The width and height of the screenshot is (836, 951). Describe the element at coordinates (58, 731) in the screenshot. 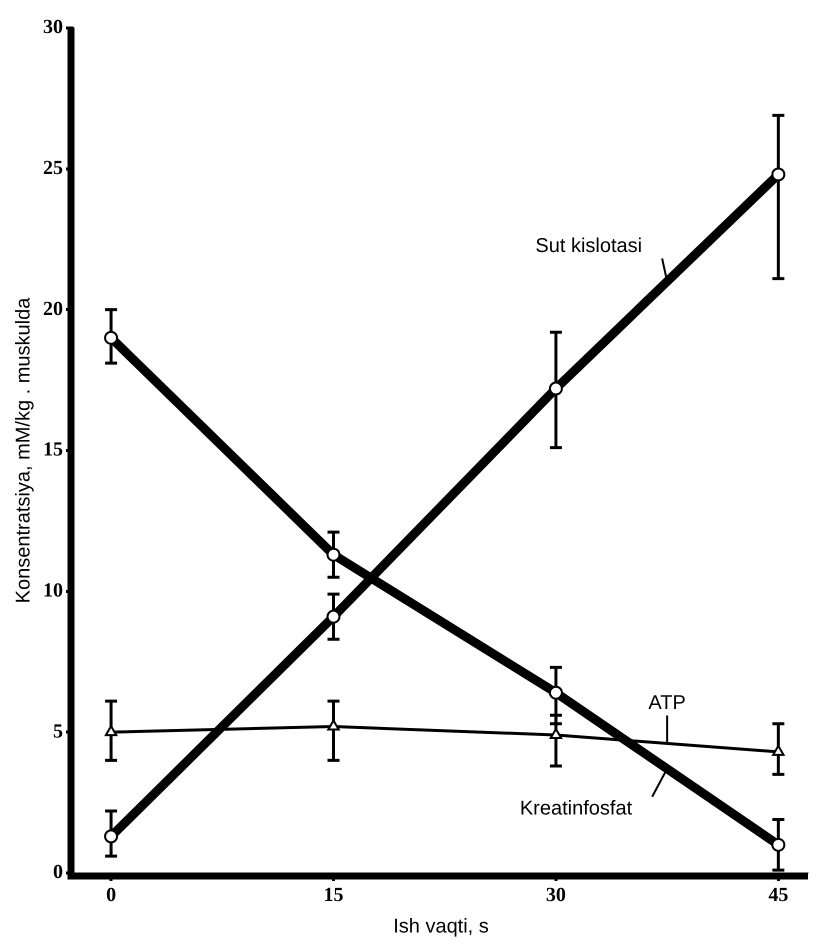

I see `y-tick-label: 5` at that location.